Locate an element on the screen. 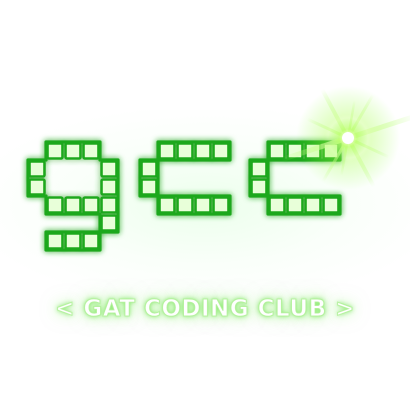 This screenshot has width=410, height=410. tagline: < GAT CODING CLUB > is located at coordinates (205, 309).